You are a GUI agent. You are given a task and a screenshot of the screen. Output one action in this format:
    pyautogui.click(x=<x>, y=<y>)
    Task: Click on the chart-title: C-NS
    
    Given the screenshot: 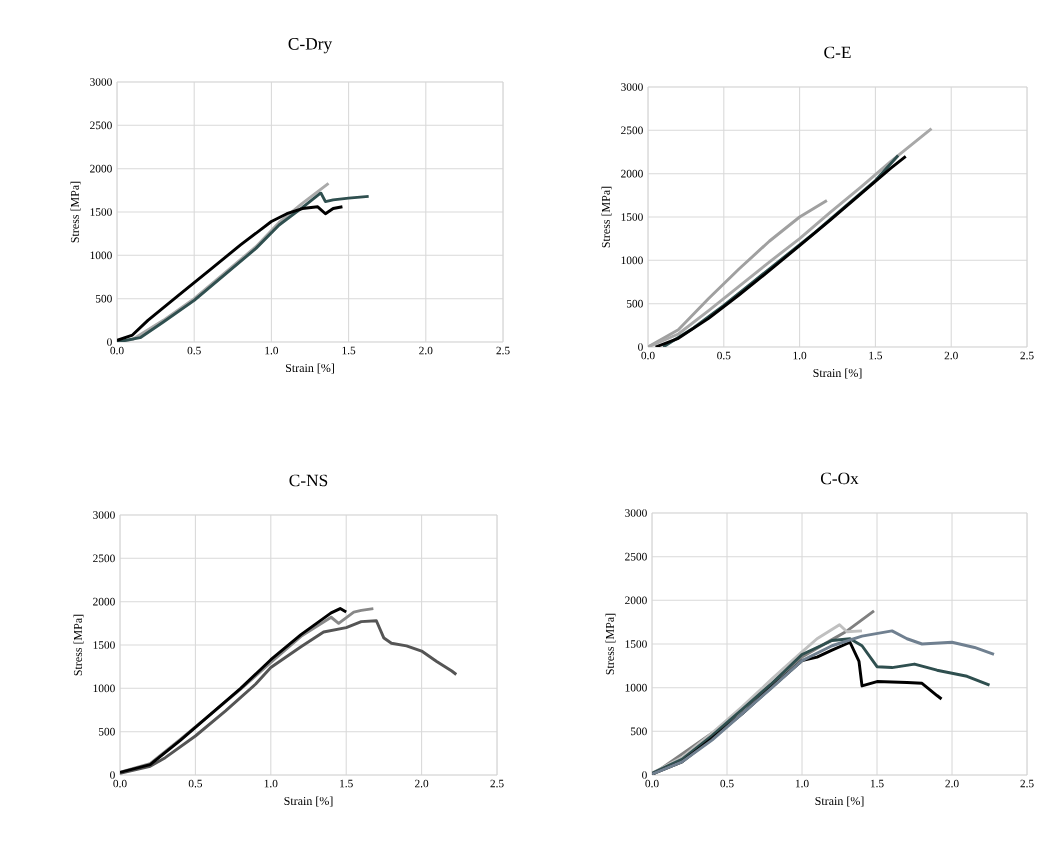 What is the action you would take?
    pyautogui.click(x=308, y=480)
    